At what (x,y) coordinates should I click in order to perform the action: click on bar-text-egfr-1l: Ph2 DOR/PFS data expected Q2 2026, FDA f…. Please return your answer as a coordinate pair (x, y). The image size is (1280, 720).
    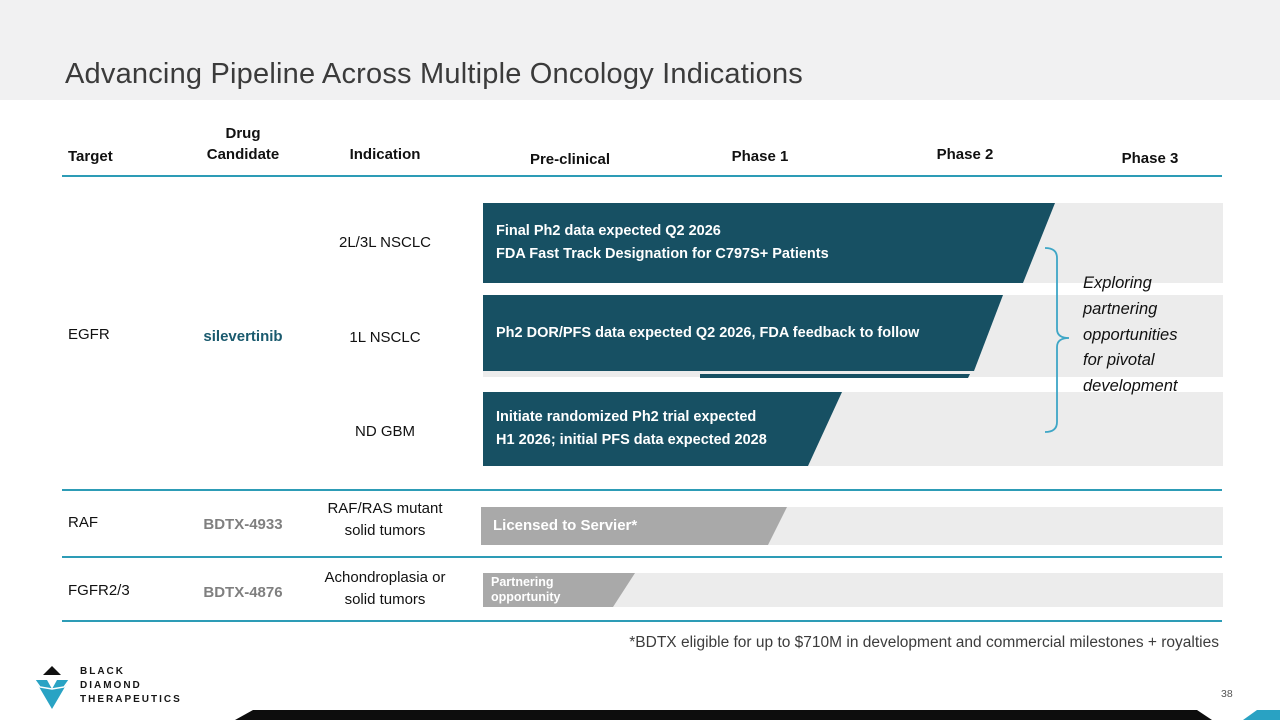
    Looking at the image, I should click on (708, 332).